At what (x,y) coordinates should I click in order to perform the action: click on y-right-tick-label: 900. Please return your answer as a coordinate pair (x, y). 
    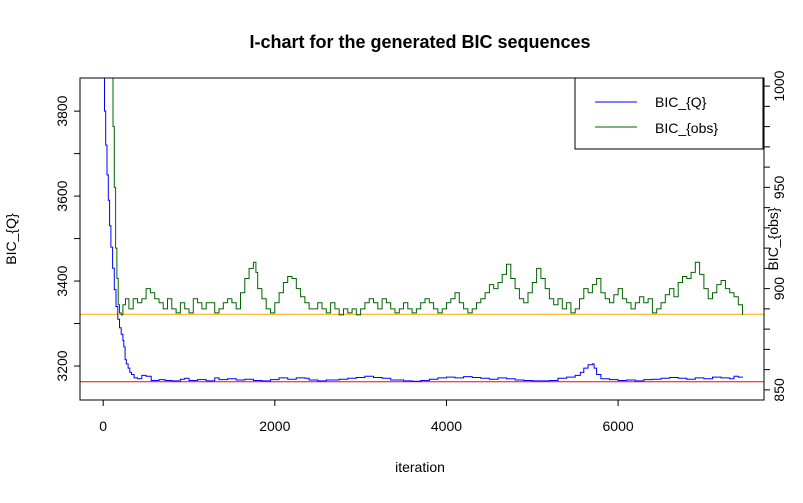
    Looking at the image, I should click on (779, 289).